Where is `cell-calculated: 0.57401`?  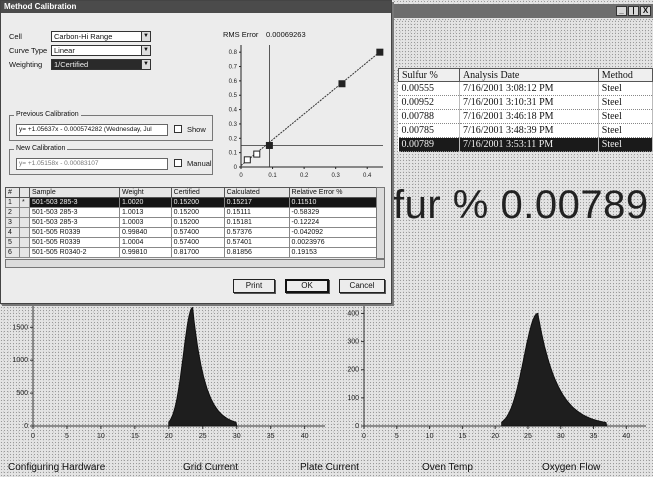
cell-calculated: 0.57401 is located at coordinates (256, 242).